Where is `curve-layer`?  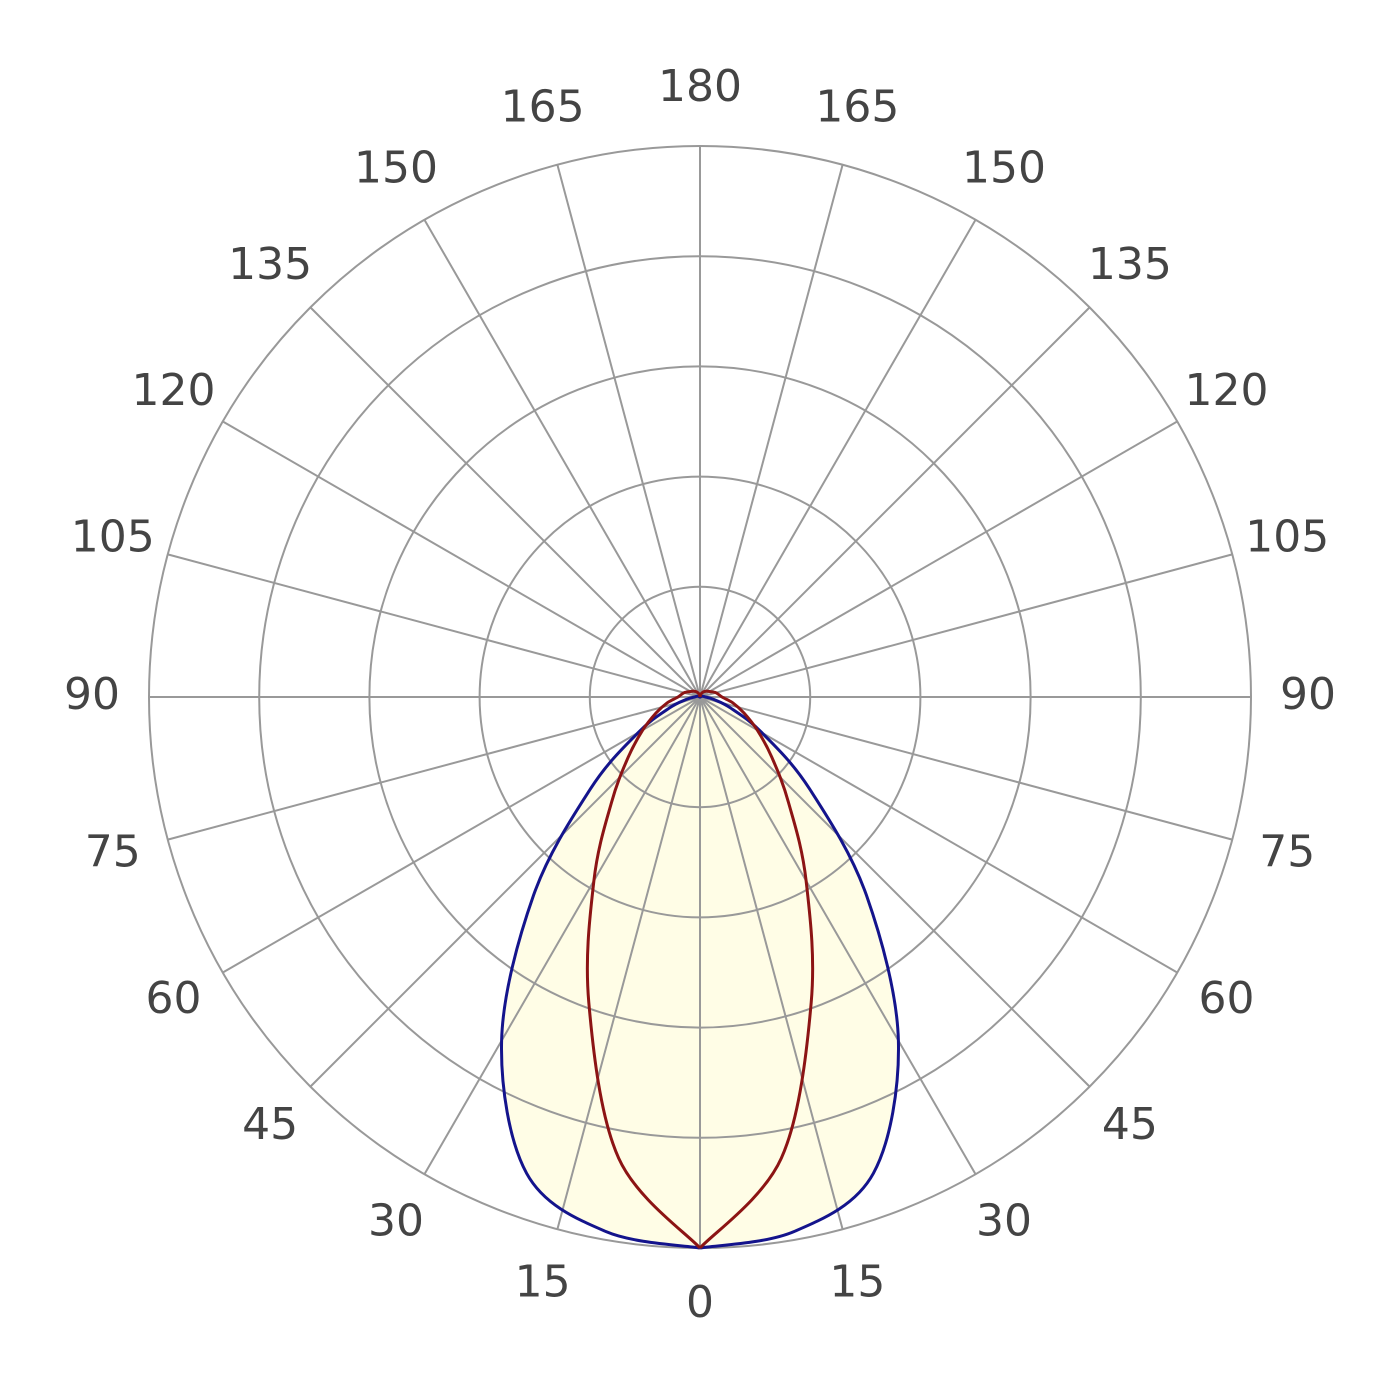 curve-layer is located at coordinates (700, 969).